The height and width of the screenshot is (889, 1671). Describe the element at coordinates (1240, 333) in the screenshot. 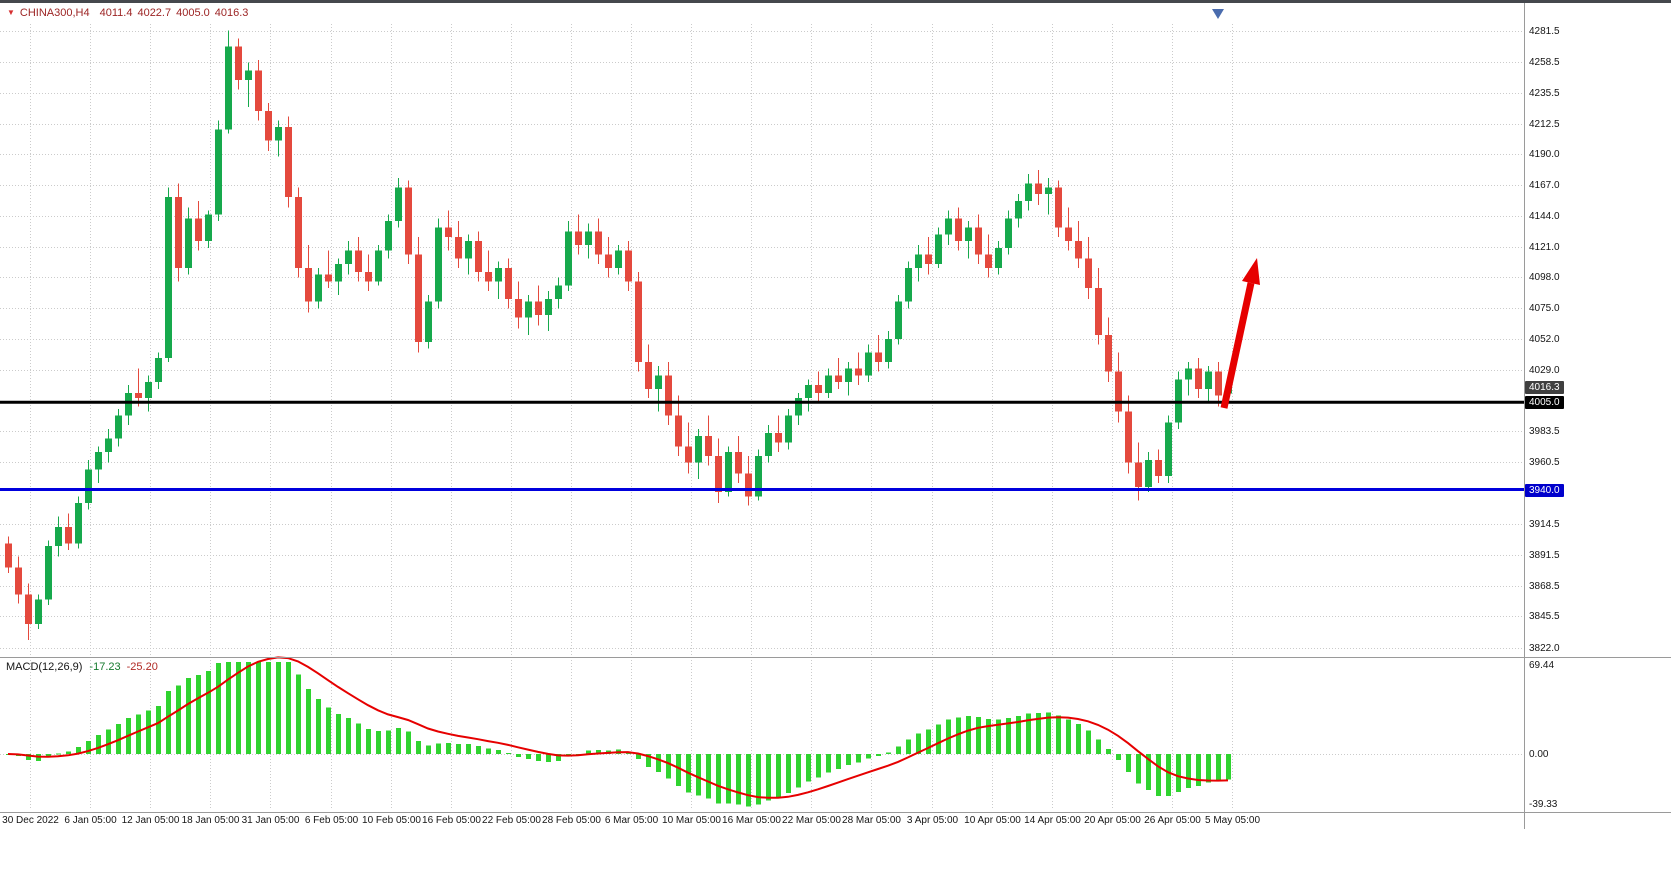

I see `trend-arrow` at that location.